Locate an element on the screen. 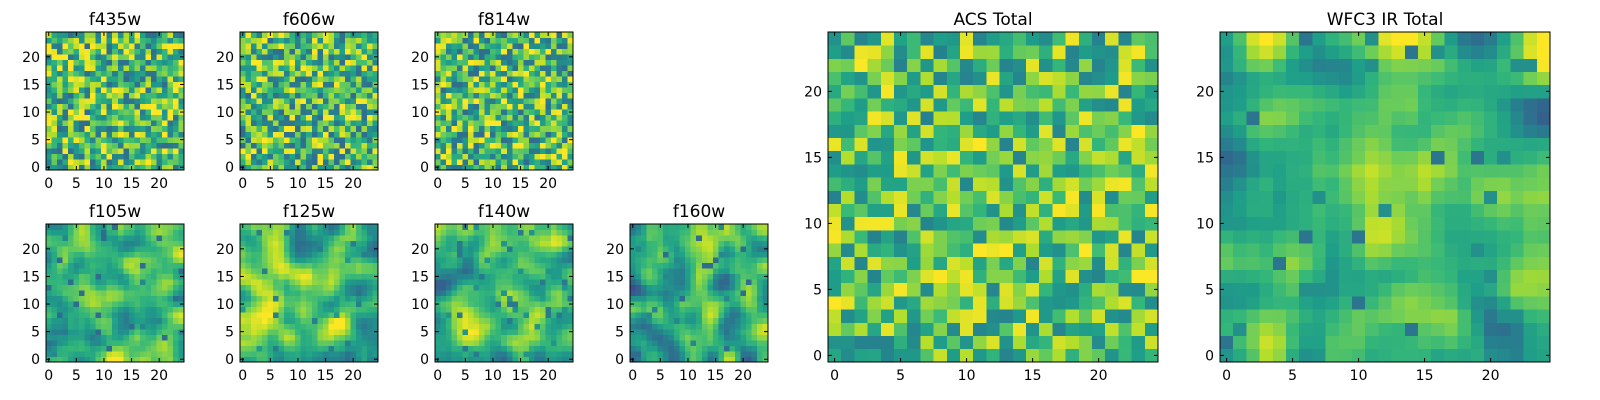 The width and height of the screenshot is (1600, 400). y-tick-label: 5 is located at coordinates (619, 333).